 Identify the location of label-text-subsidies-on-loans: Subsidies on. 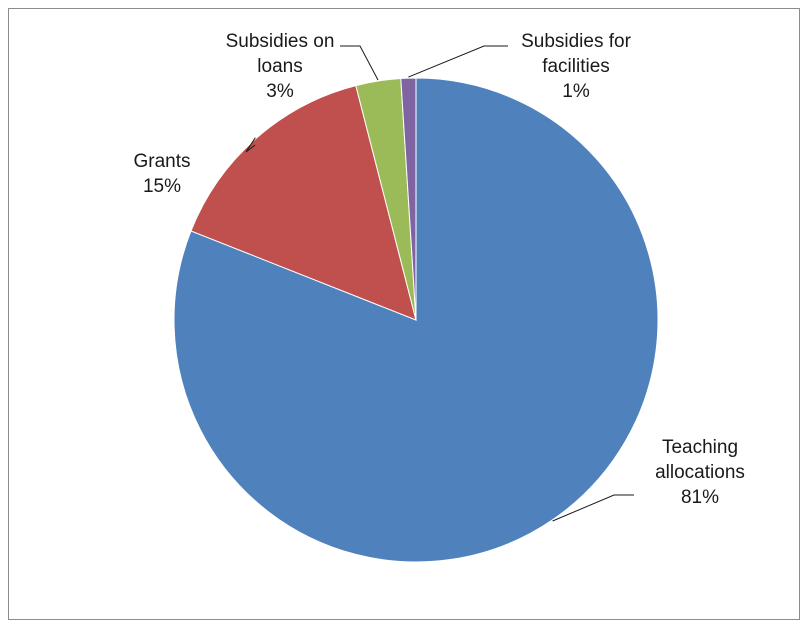
(280, 41).